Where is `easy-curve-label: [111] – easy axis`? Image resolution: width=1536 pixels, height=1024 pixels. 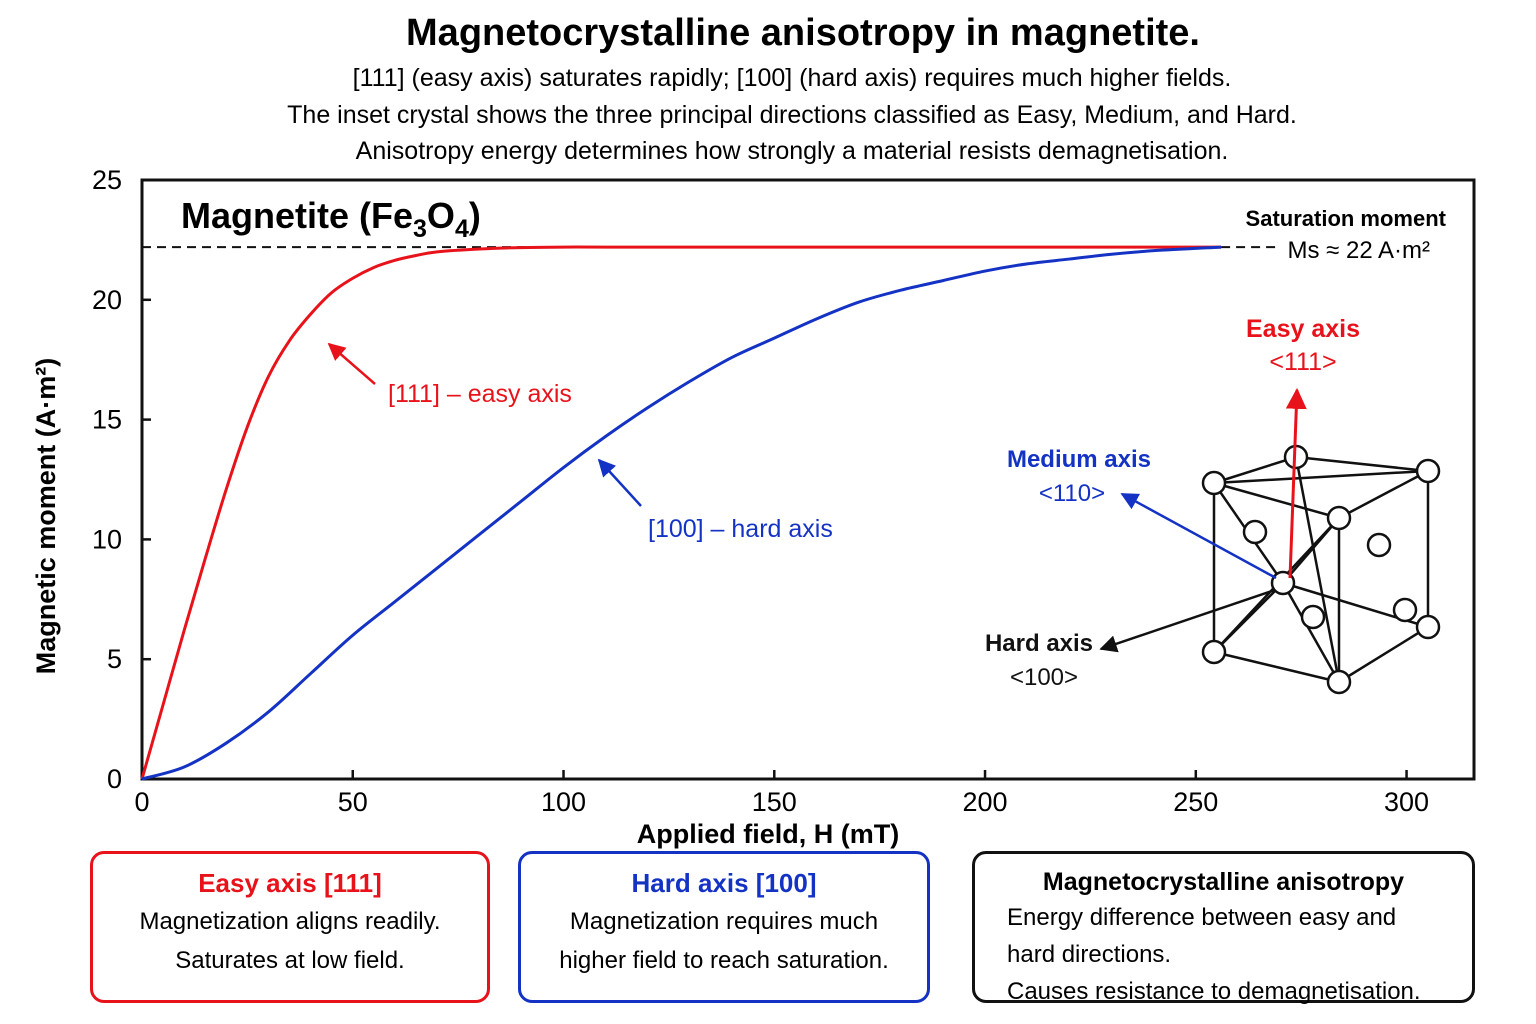
easy-curve-label: [111] – easy axis is located at coordinates (480, 394).